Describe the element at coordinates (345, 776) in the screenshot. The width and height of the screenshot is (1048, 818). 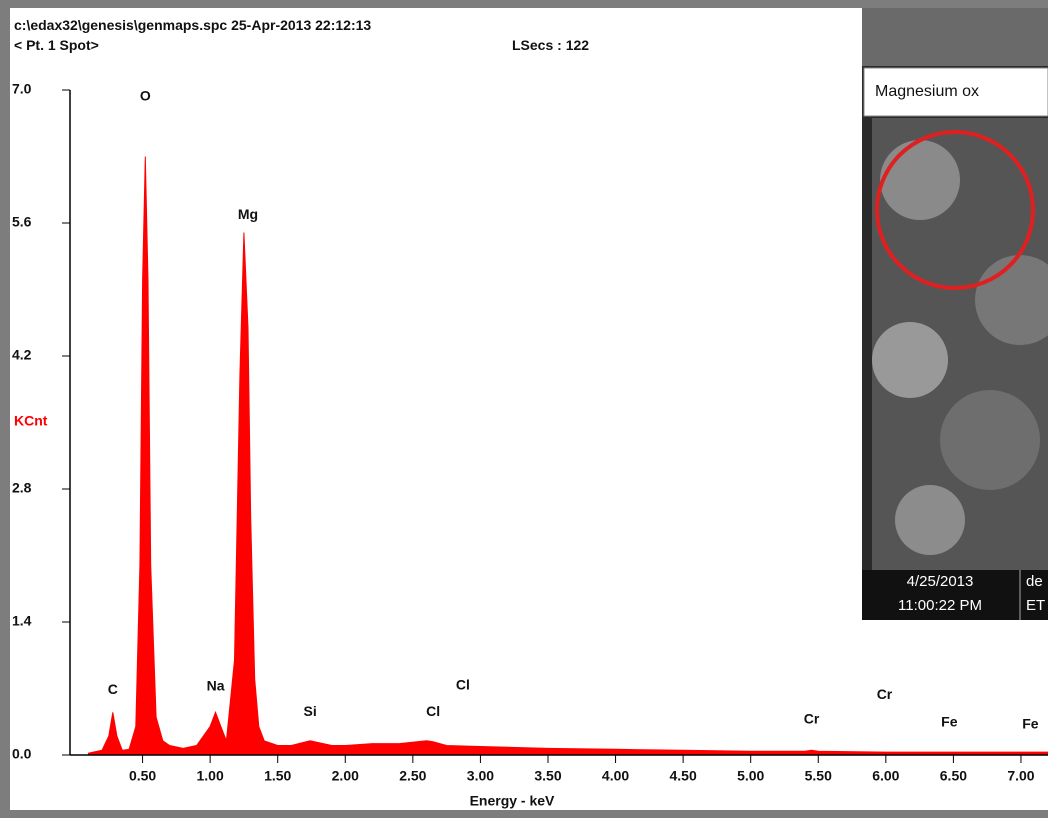
I see `x-tick-label: 2.00` at that location.